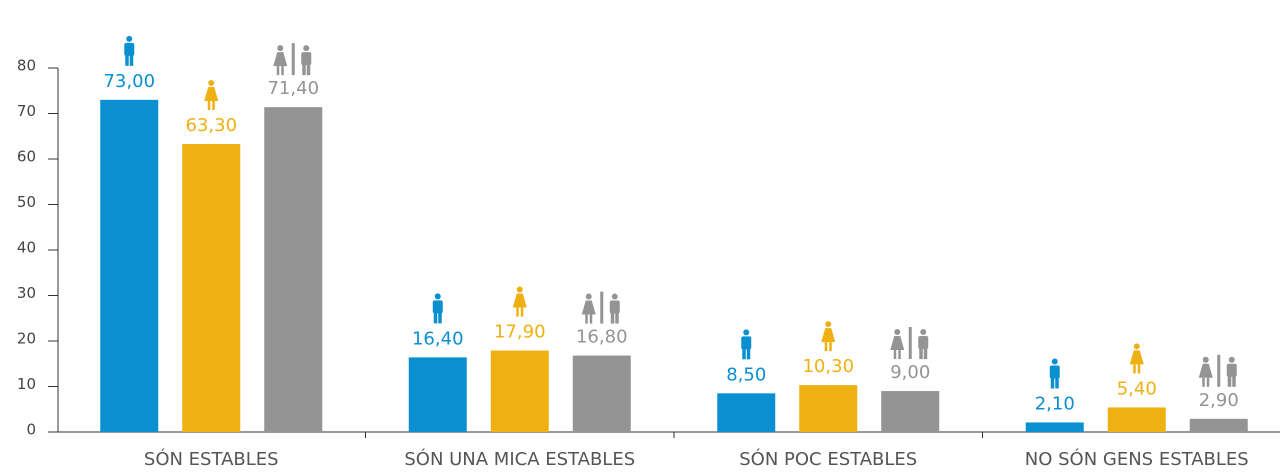  Describe the element at coordinates (211, 459) in the screenshot. I see `x-tick-label: SÓN ESTABLES` at that location.